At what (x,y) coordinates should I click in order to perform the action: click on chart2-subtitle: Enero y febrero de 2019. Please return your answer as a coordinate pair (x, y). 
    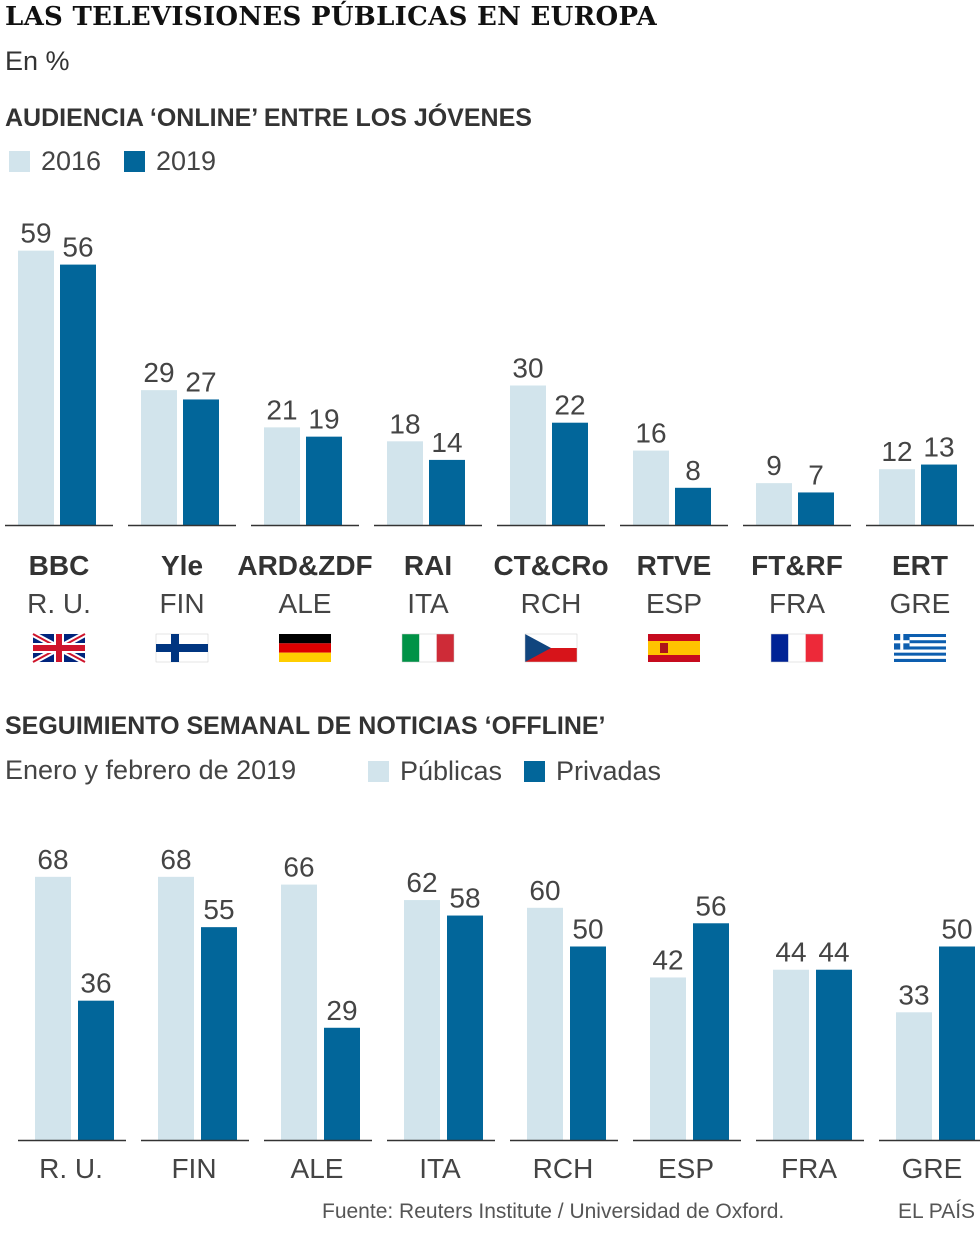
    Looking at the image, I should click on (151, 770).